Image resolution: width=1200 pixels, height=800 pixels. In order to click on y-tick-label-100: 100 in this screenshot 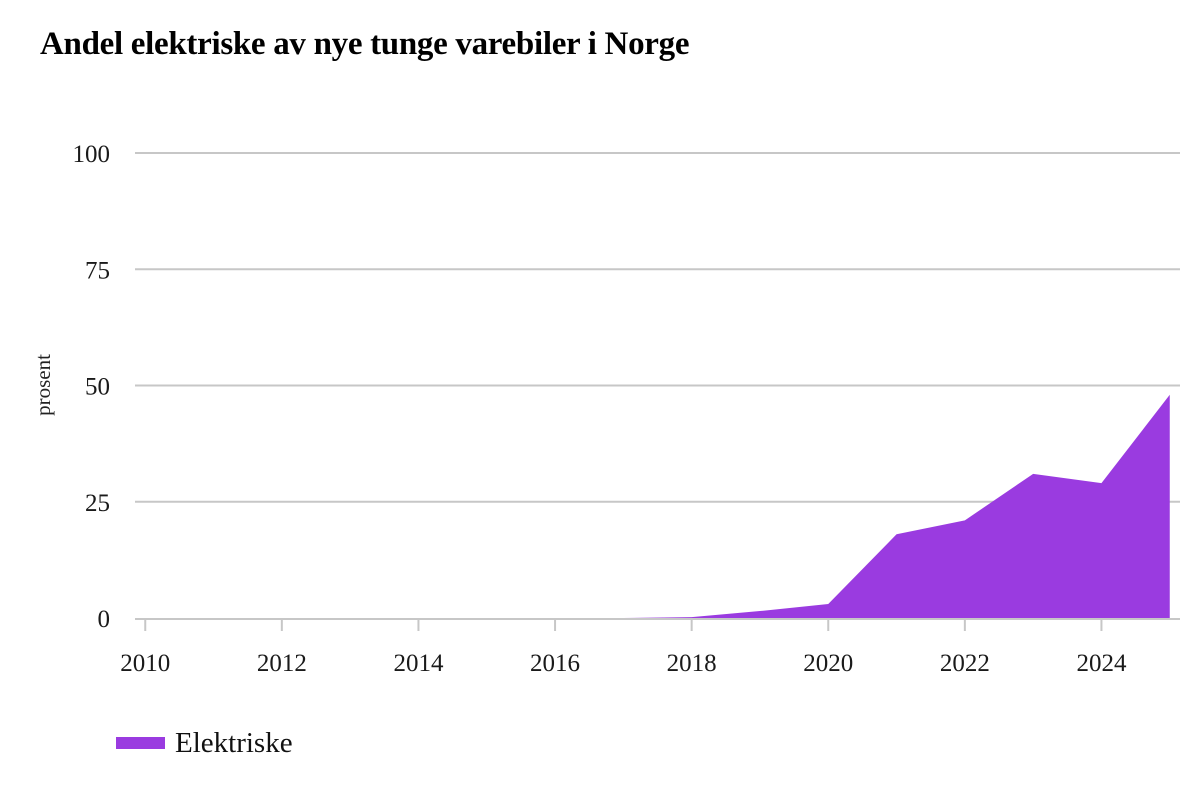, I will do `click(92, 154)`.